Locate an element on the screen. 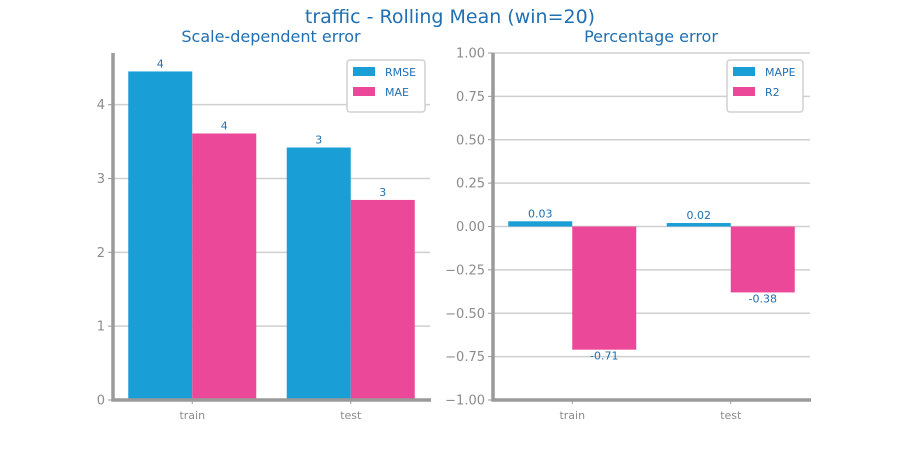  y-tick-label: 4 is located at coordinates (101, 105).